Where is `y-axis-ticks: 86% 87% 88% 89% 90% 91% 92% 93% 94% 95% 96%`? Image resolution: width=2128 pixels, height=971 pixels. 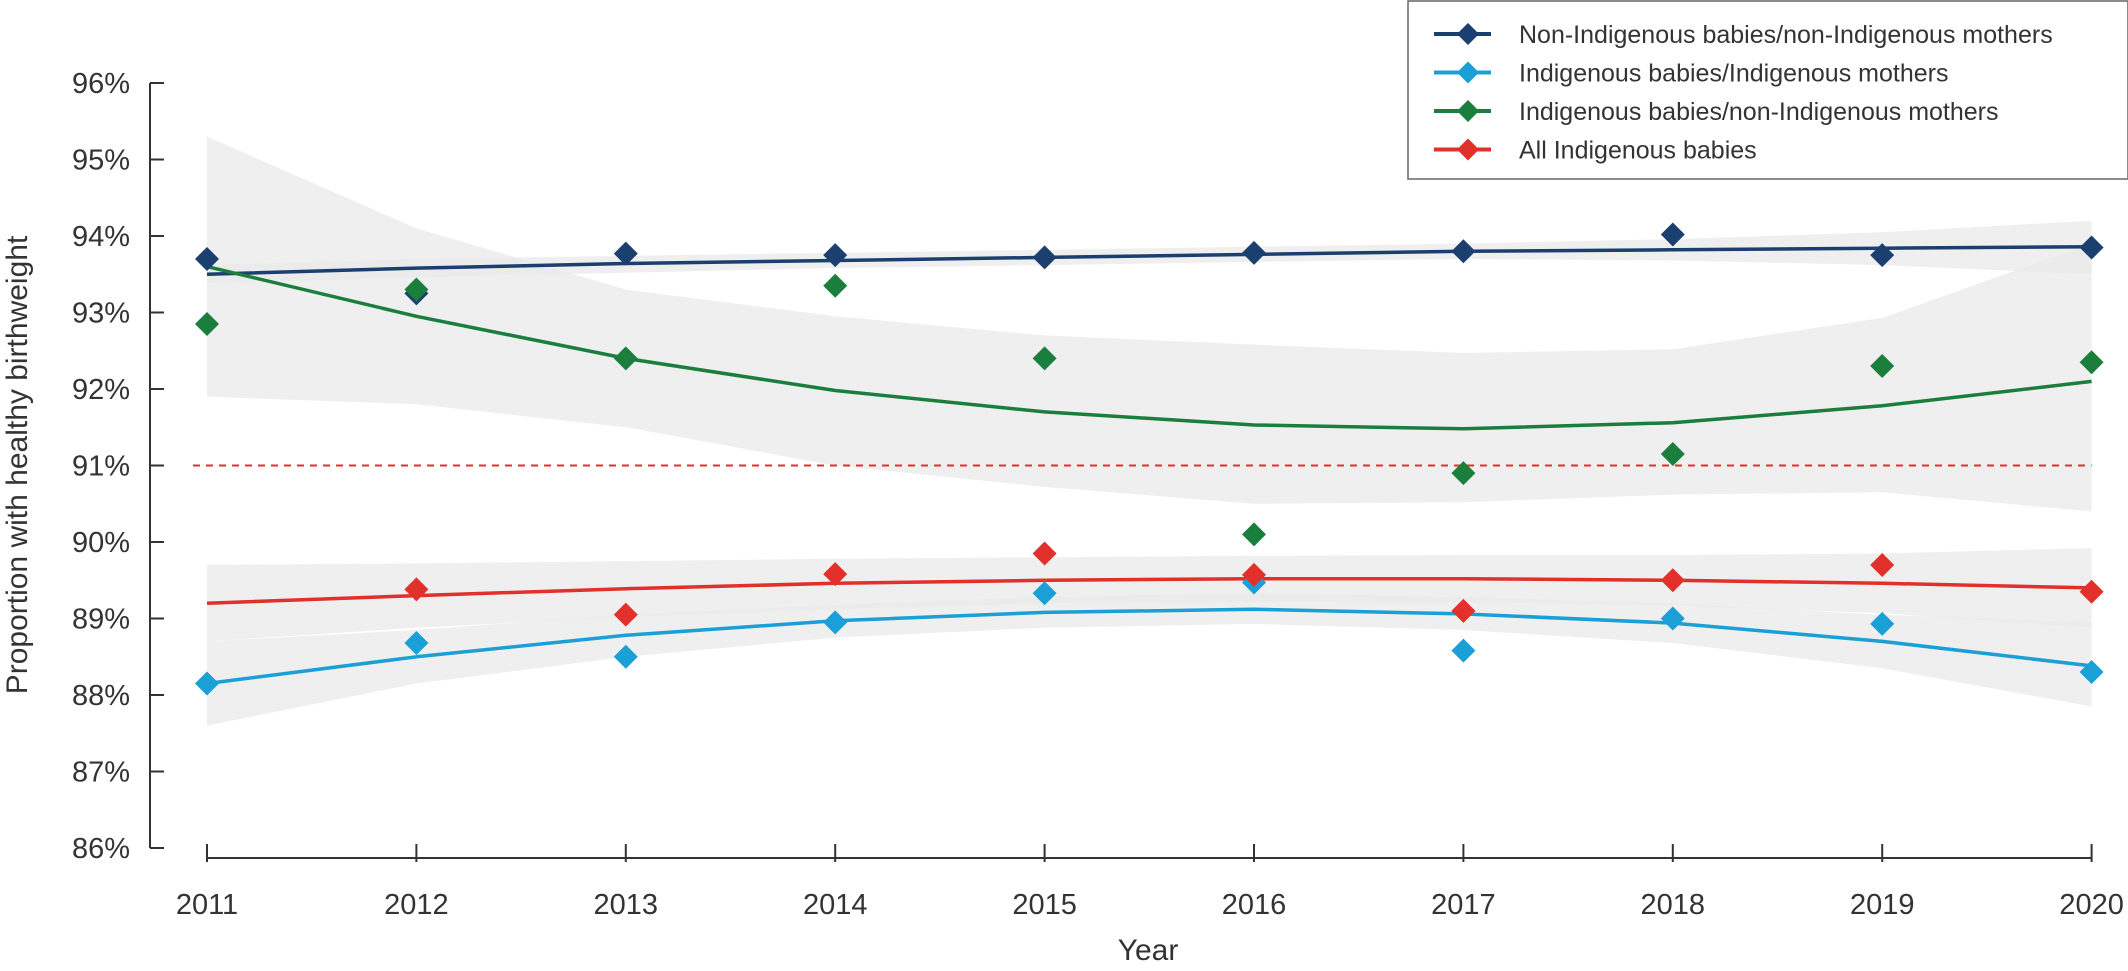 y-axis-ticks: 86% 87% 88% 89% 90% 91% 92% 93% 94% 95% 96% is located at coordinates (118, 466).